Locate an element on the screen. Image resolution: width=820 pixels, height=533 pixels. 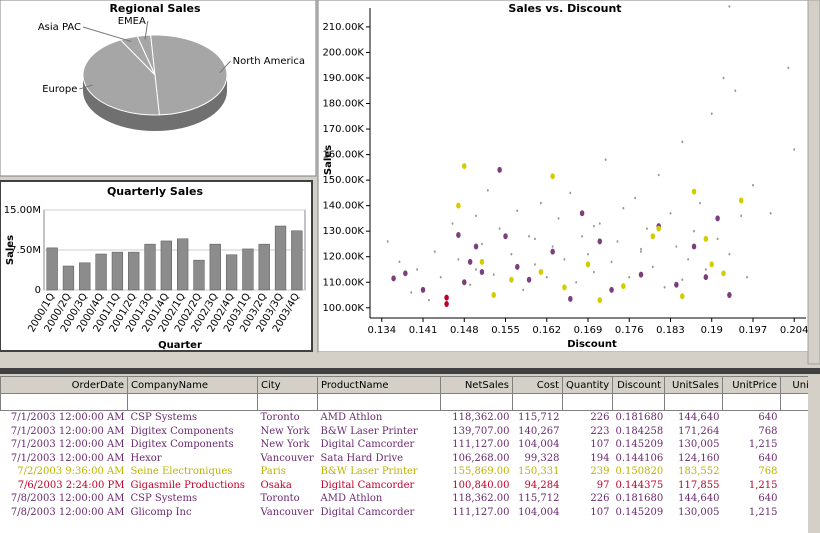
table-cell: 97 is located at coordinates (603, 485).